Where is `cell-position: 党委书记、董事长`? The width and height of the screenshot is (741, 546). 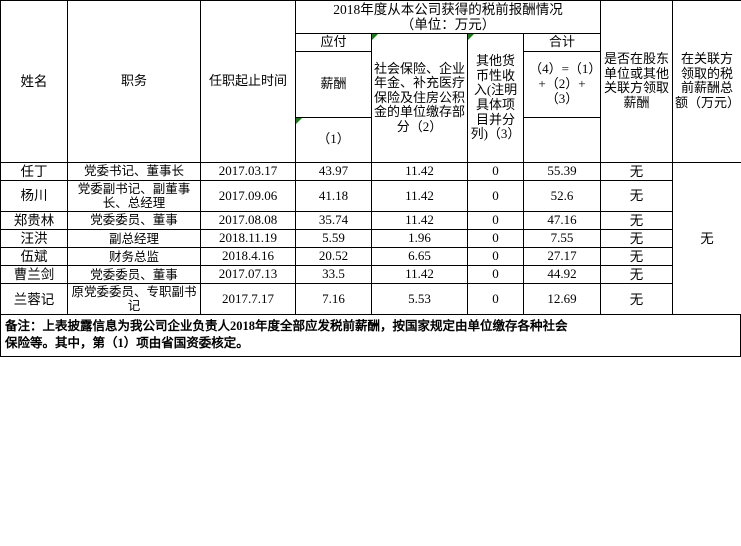
cell-position: 党委书记、董事长 is located at coordinates (134, 171).